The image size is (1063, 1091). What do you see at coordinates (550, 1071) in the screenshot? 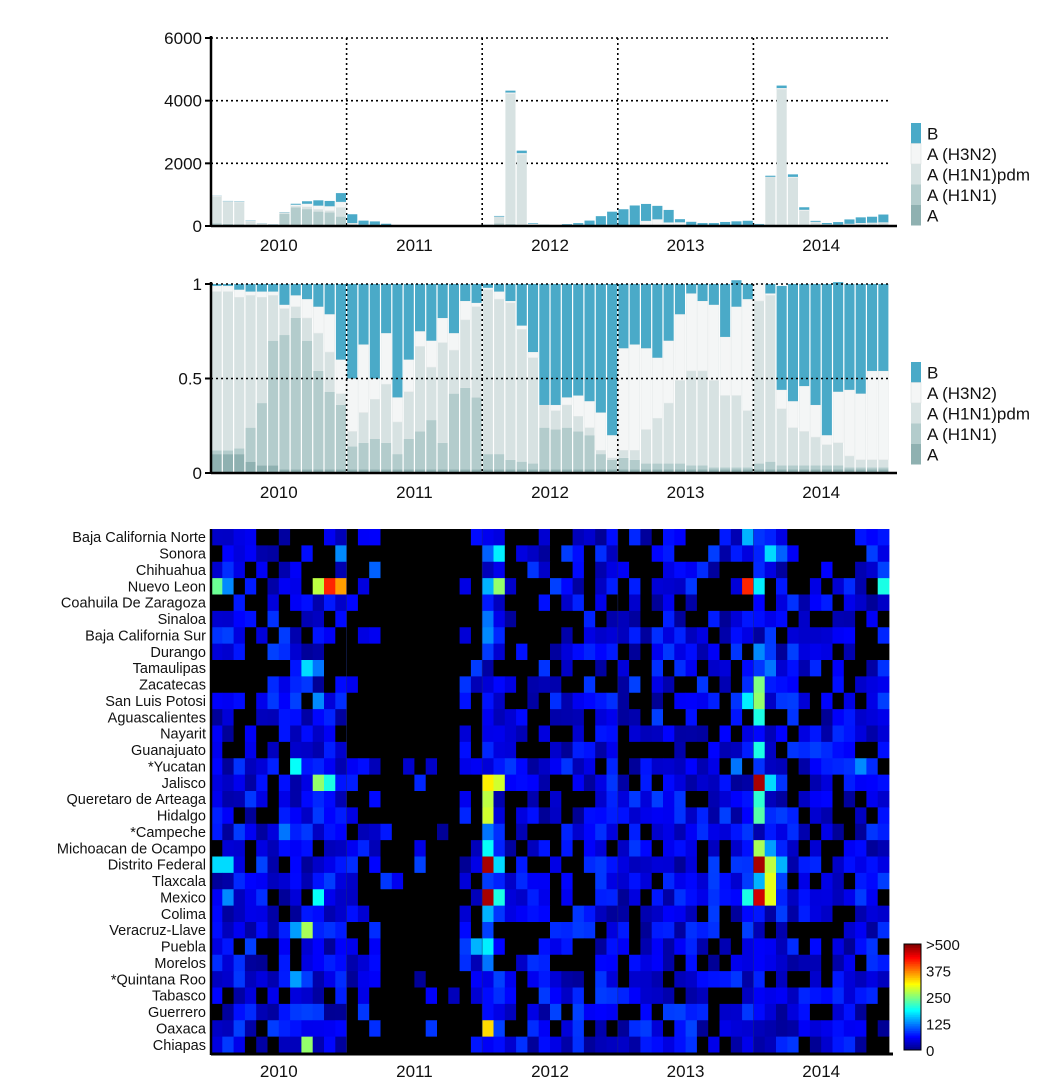
I see `p3-x-tick-label: 2012` at bounding box center [550, 1071].